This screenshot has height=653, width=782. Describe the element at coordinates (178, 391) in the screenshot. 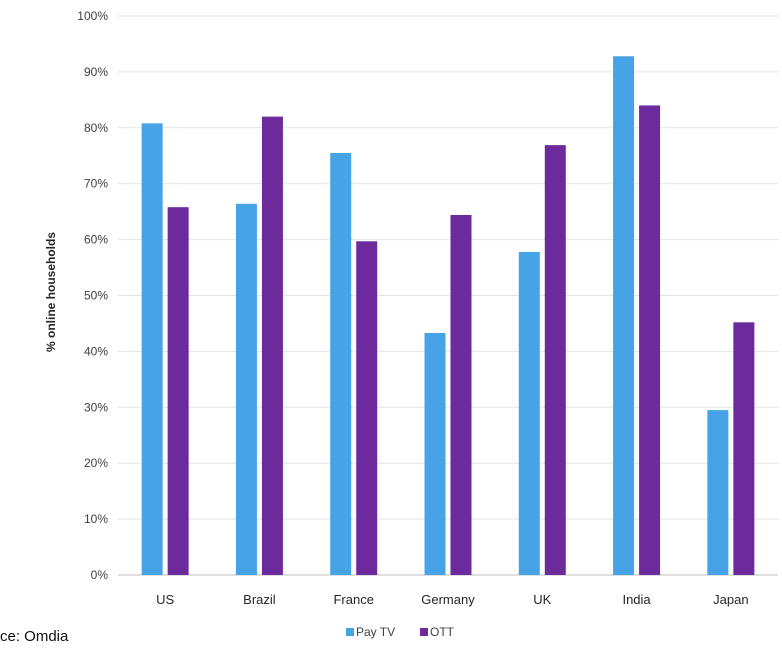

I see `bar-ott-us` at that location.